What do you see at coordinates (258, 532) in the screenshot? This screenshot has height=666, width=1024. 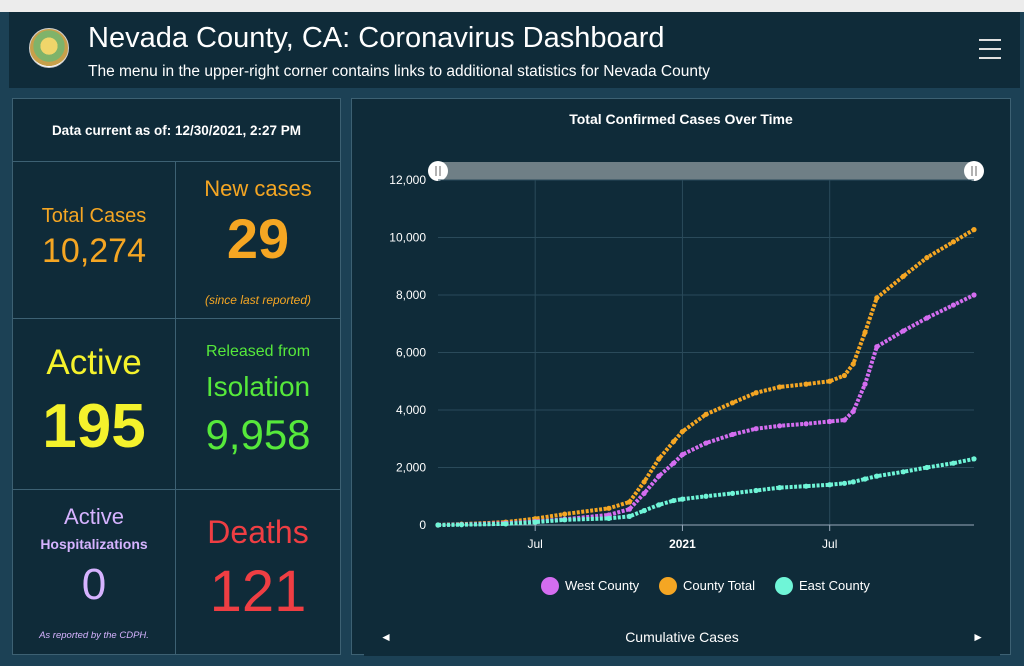 I see `deaths-label: Deaths` at bounding box center [258, 532].